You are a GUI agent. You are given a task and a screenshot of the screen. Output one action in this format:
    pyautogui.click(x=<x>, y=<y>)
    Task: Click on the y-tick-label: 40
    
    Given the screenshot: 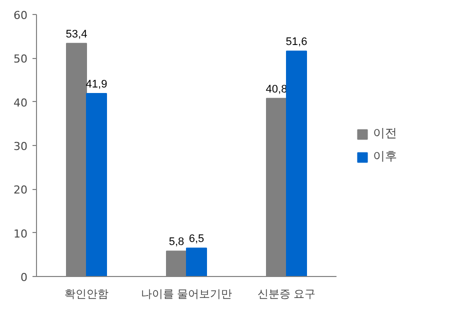 What is the action you would take?
    pyautogui.click(x=21, y=103)
    